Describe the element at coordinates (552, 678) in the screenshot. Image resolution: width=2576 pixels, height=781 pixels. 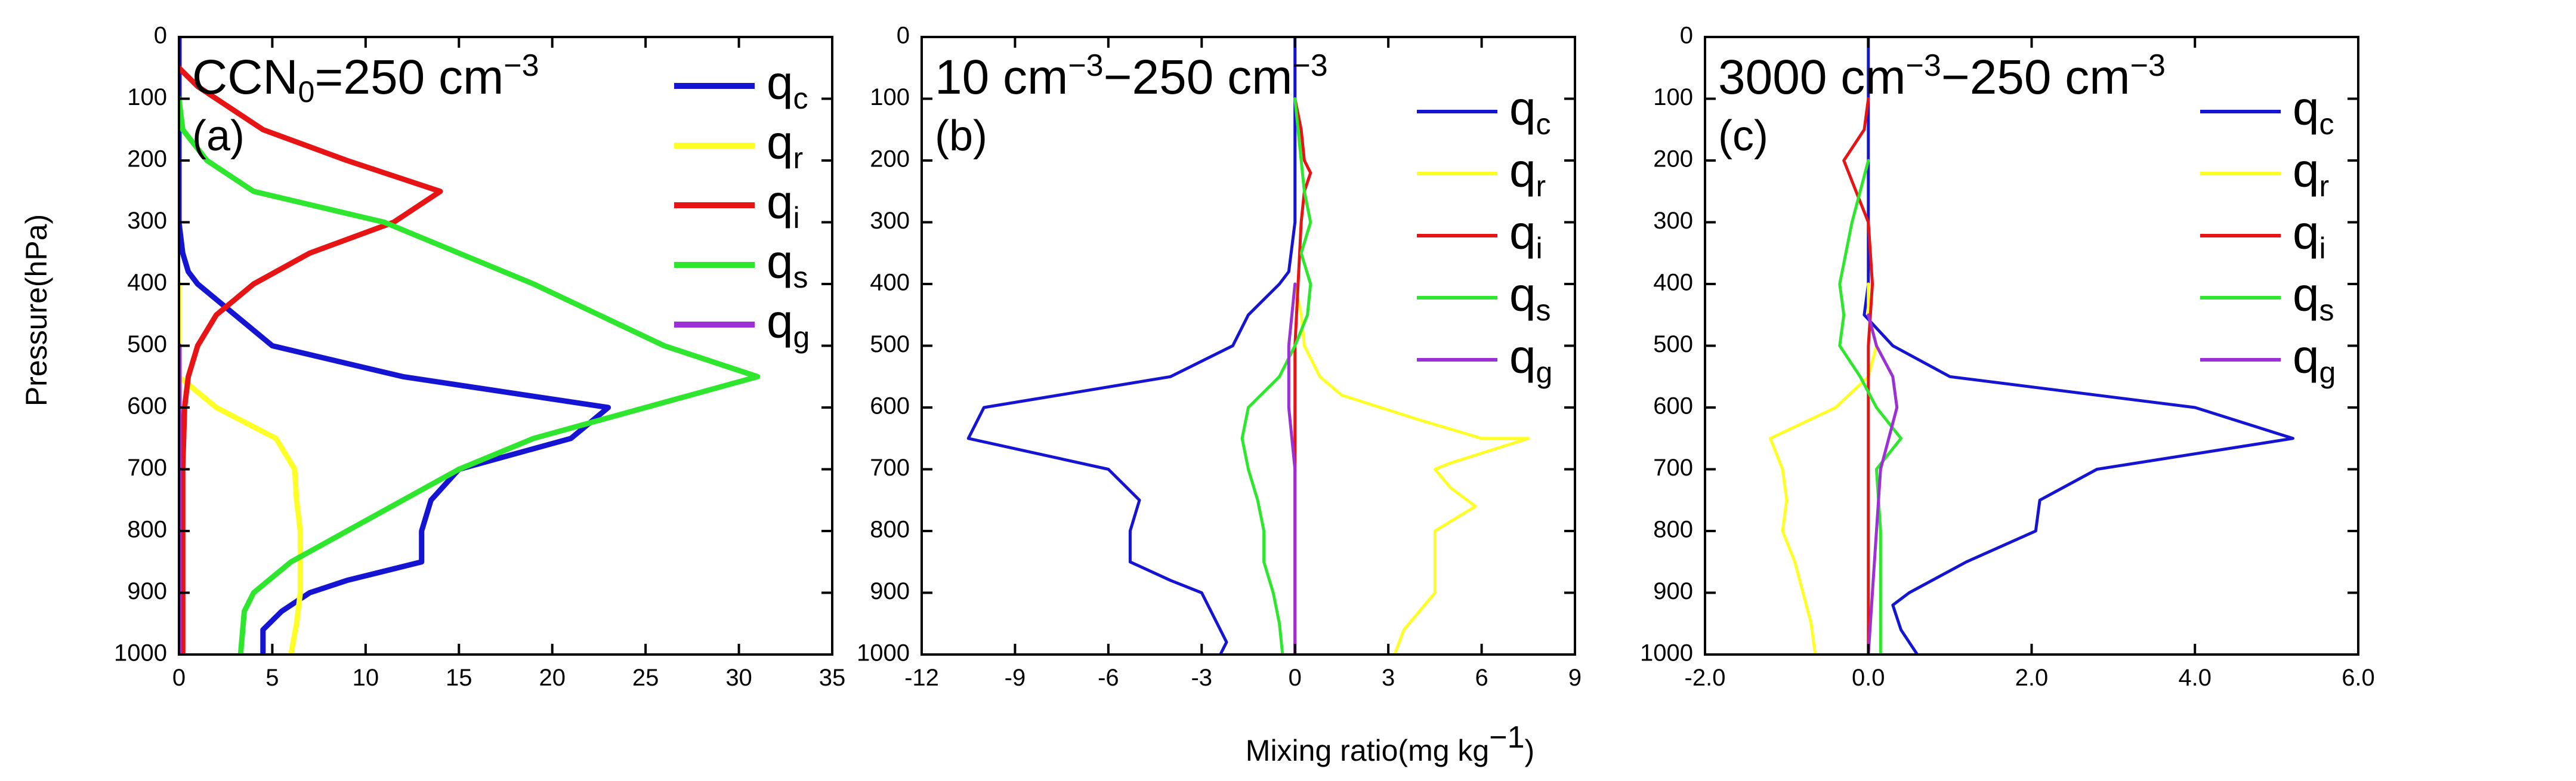
I see `x-tick-label: 20` at that location.